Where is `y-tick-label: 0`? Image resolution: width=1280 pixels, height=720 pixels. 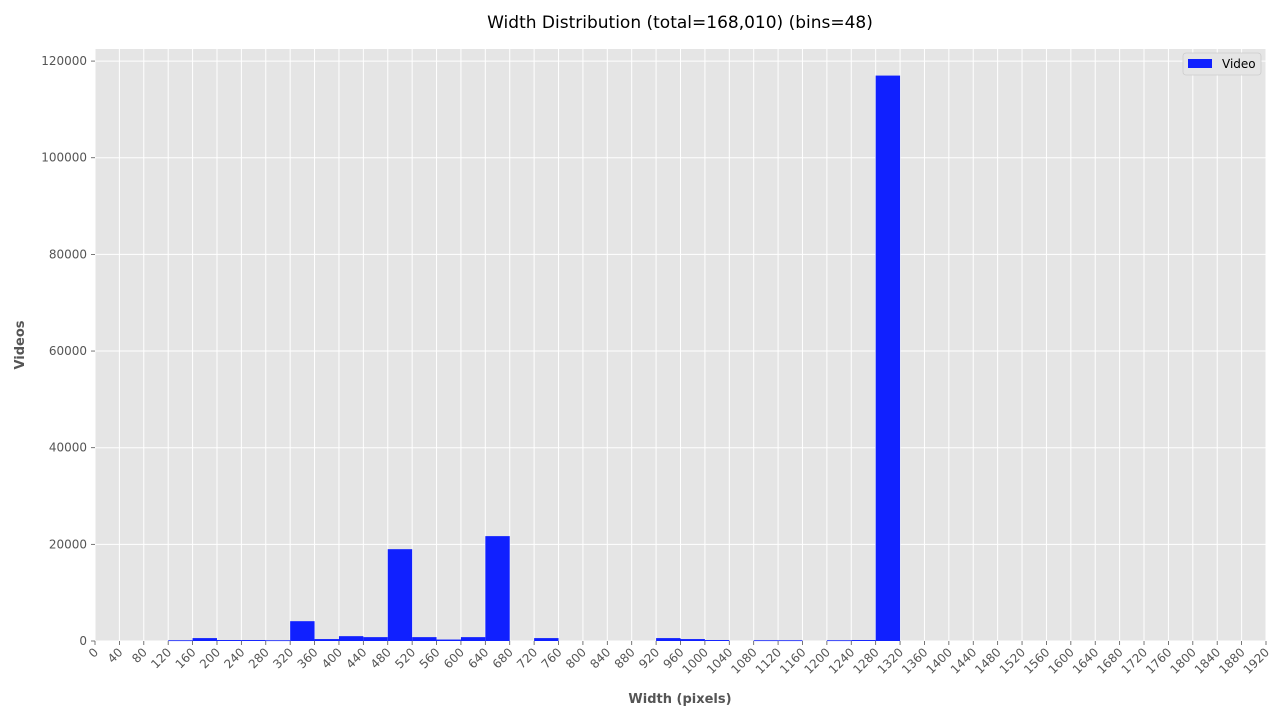 y-tick-label: 0 is located at coordinates (83, 641).